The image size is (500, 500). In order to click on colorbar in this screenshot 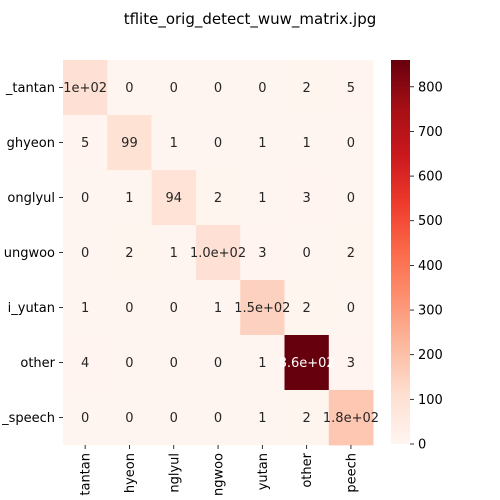, I will do `click(400, 252)`.